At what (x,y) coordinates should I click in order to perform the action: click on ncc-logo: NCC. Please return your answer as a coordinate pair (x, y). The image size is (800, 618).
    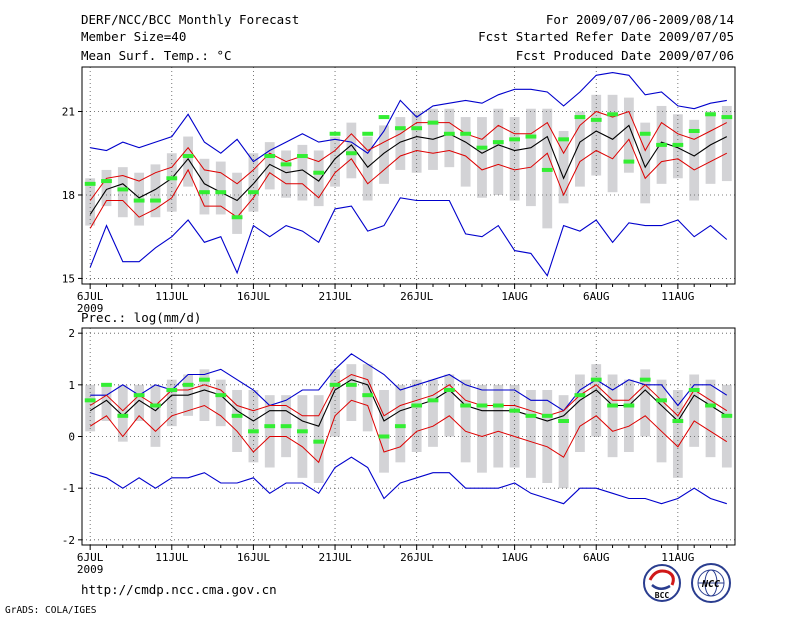
    Looking at the image, I should click on (711, 583).